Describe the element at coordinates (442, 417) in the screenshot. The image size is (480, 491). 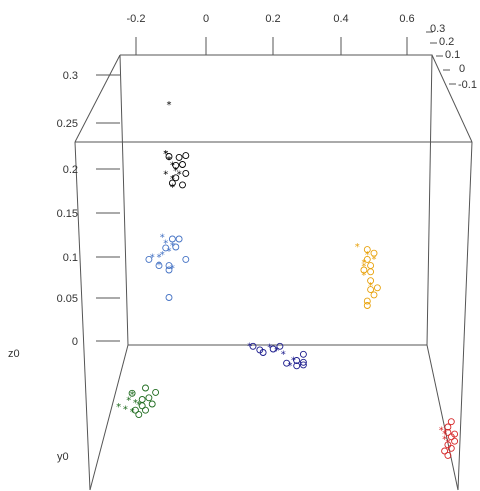
I see `box-edge-bottom-right` at that location.